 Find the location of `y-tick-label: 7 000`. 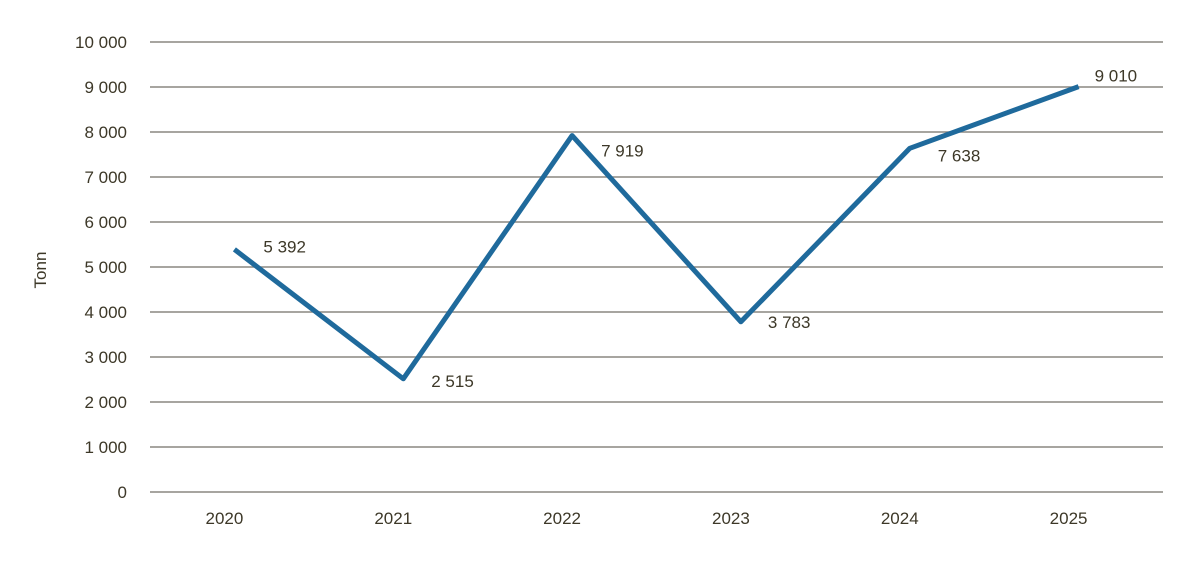

y-tick-label: 7 000 is located at coordinates (105, 177).